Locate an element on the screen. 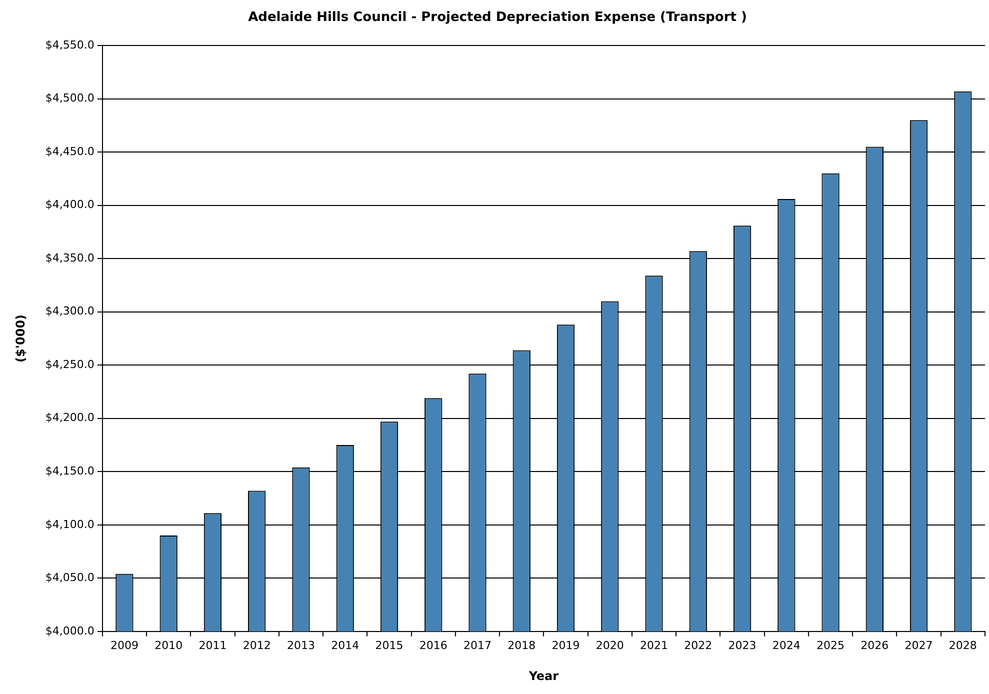 The height and width of the screenshot is (694, 989). x-tick-label: 2022 is located at coordinates (698, 645).